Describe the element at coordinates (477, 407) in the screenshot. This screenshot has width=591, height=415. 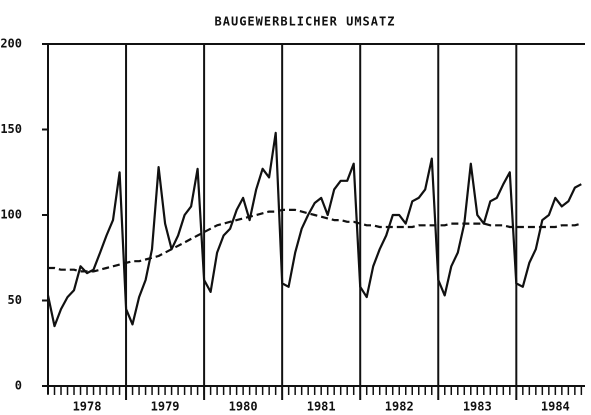
I see `x-tick-label: 1983` at that location.